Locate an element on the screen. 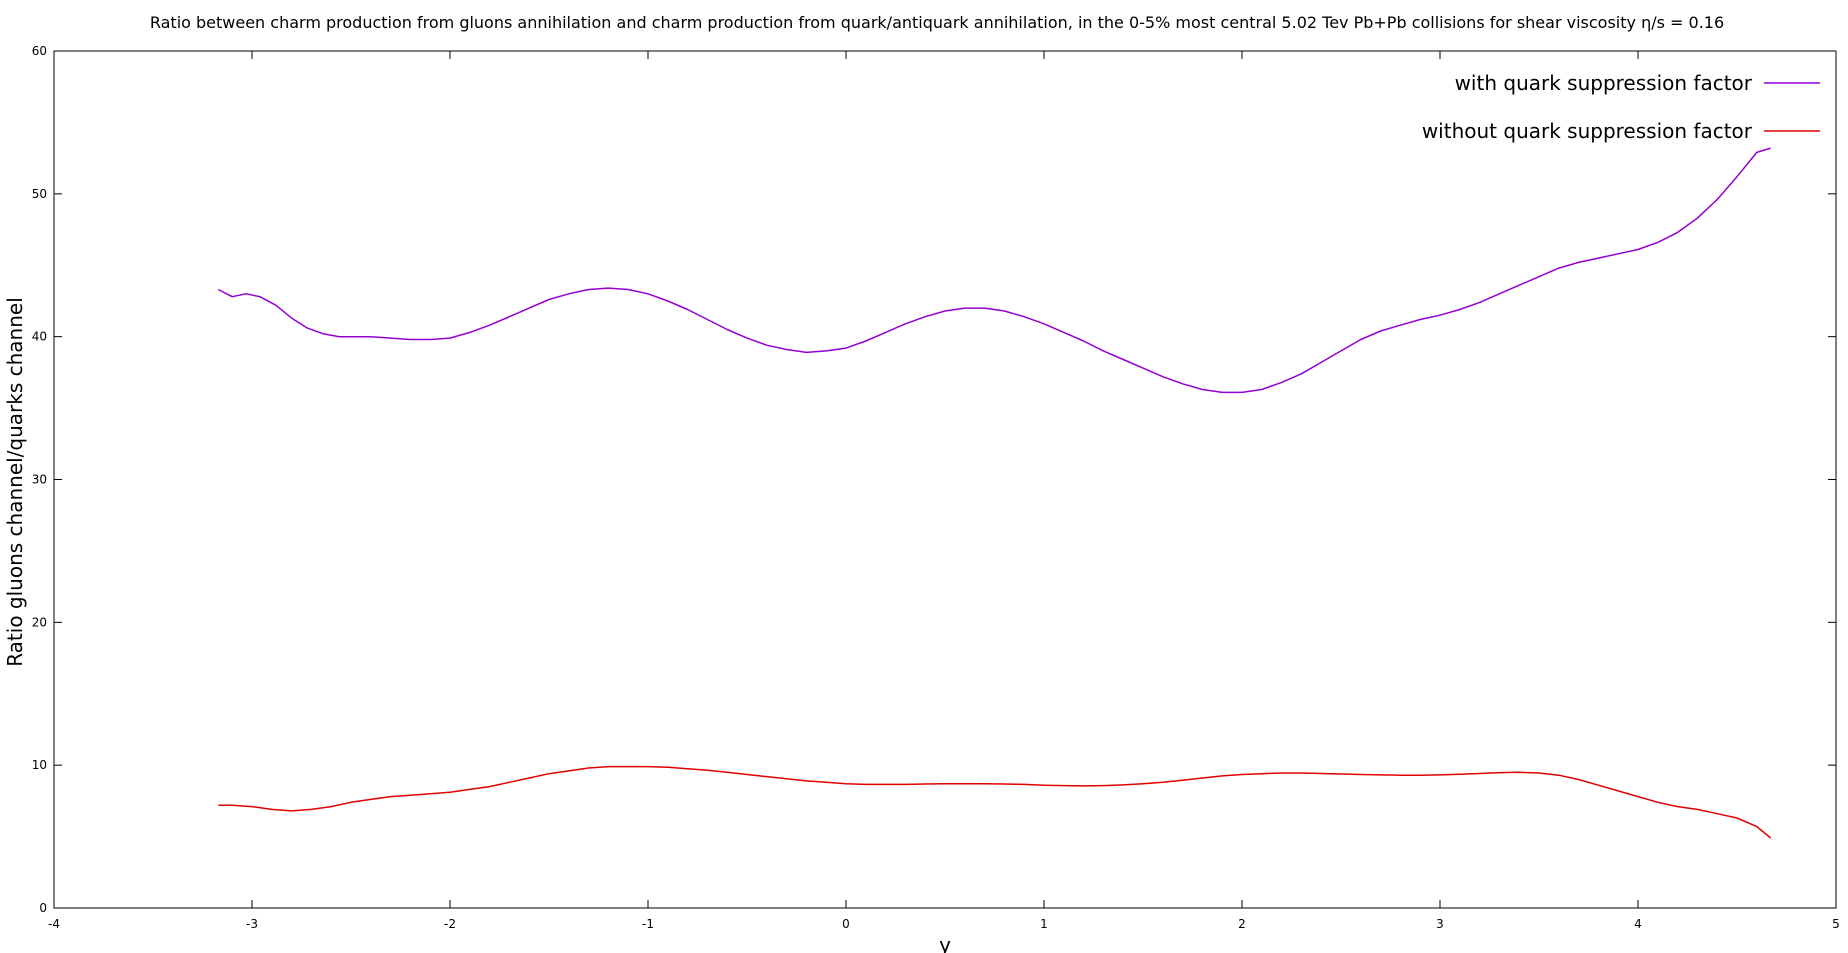 The height and width of the screenshot is (953, 1848). x-axis-label: y is located at coordinates (945, 943).